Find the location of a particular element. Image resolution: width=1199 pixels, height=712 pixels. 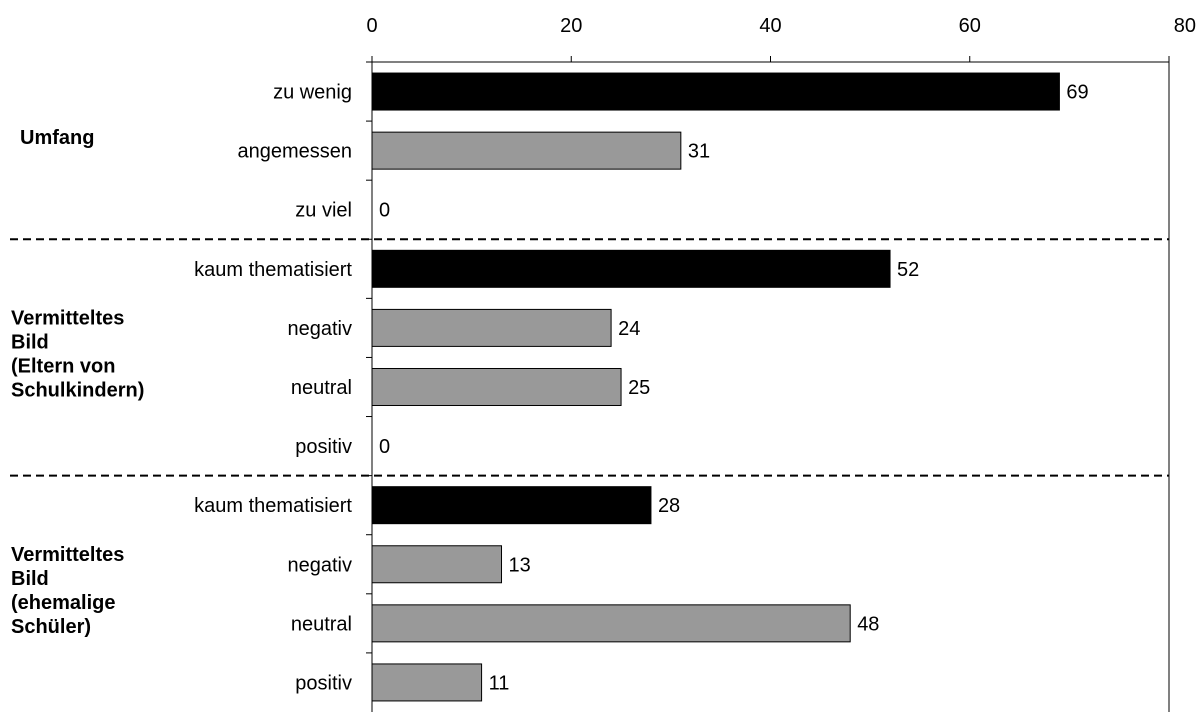

group-label: (Eltern von is located at coordinates (63, 366).